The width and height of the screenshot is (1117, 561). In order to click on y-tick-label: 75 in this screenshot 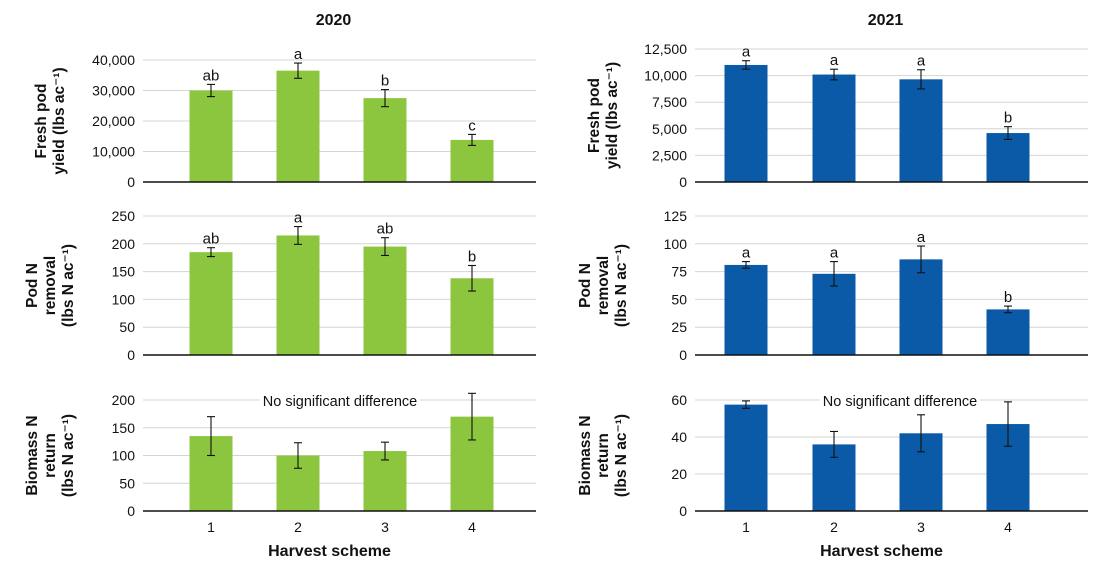, I will do `click(679, 272)`.